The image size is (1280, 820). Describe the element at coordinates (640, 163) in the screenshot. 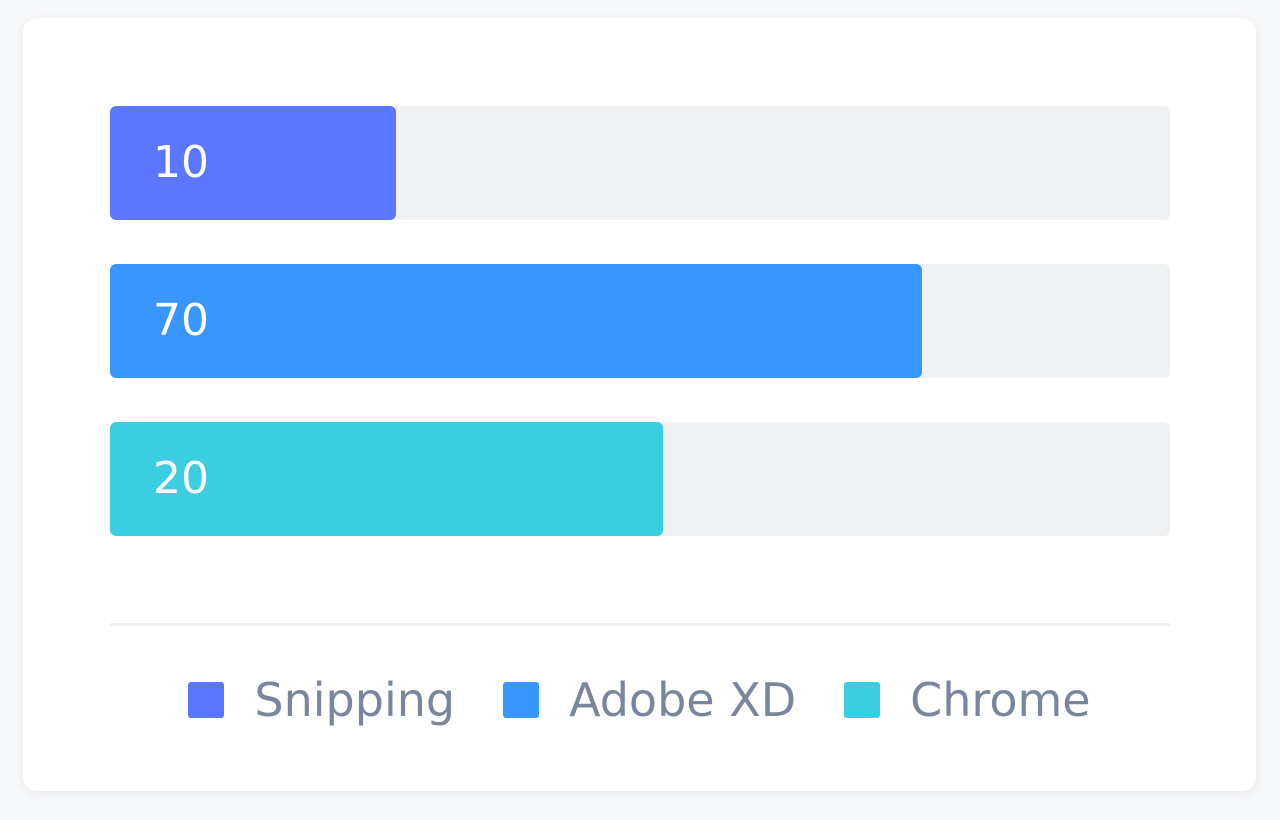

I see `bar-track: 10` at that location.